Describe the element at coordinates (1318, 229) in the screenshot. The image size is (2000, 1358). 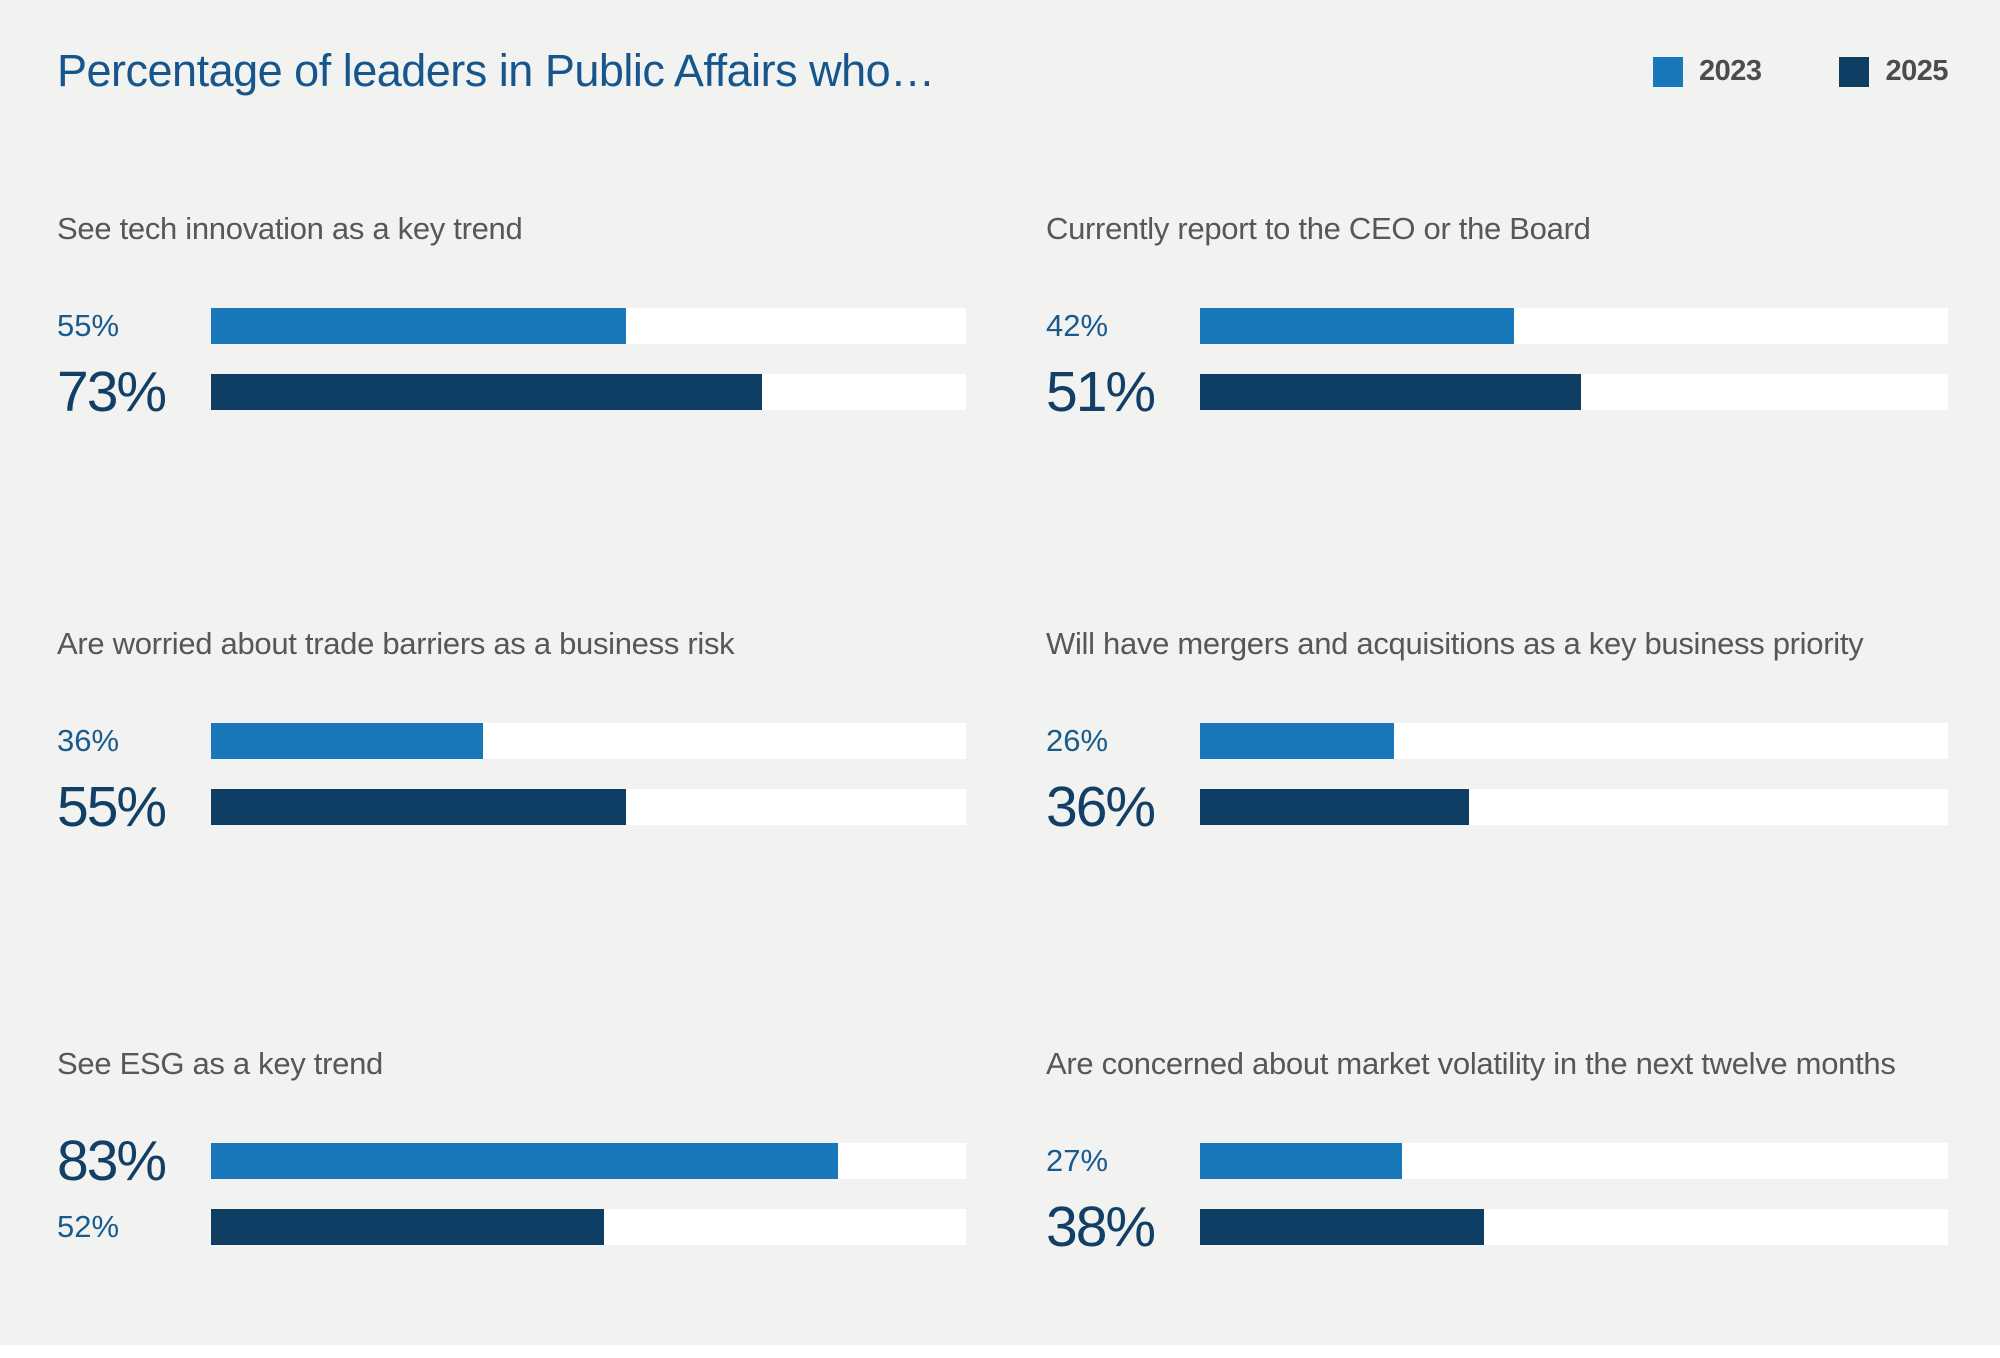
I see `panel-title: Currently report to the CEO or the Board` at that location.